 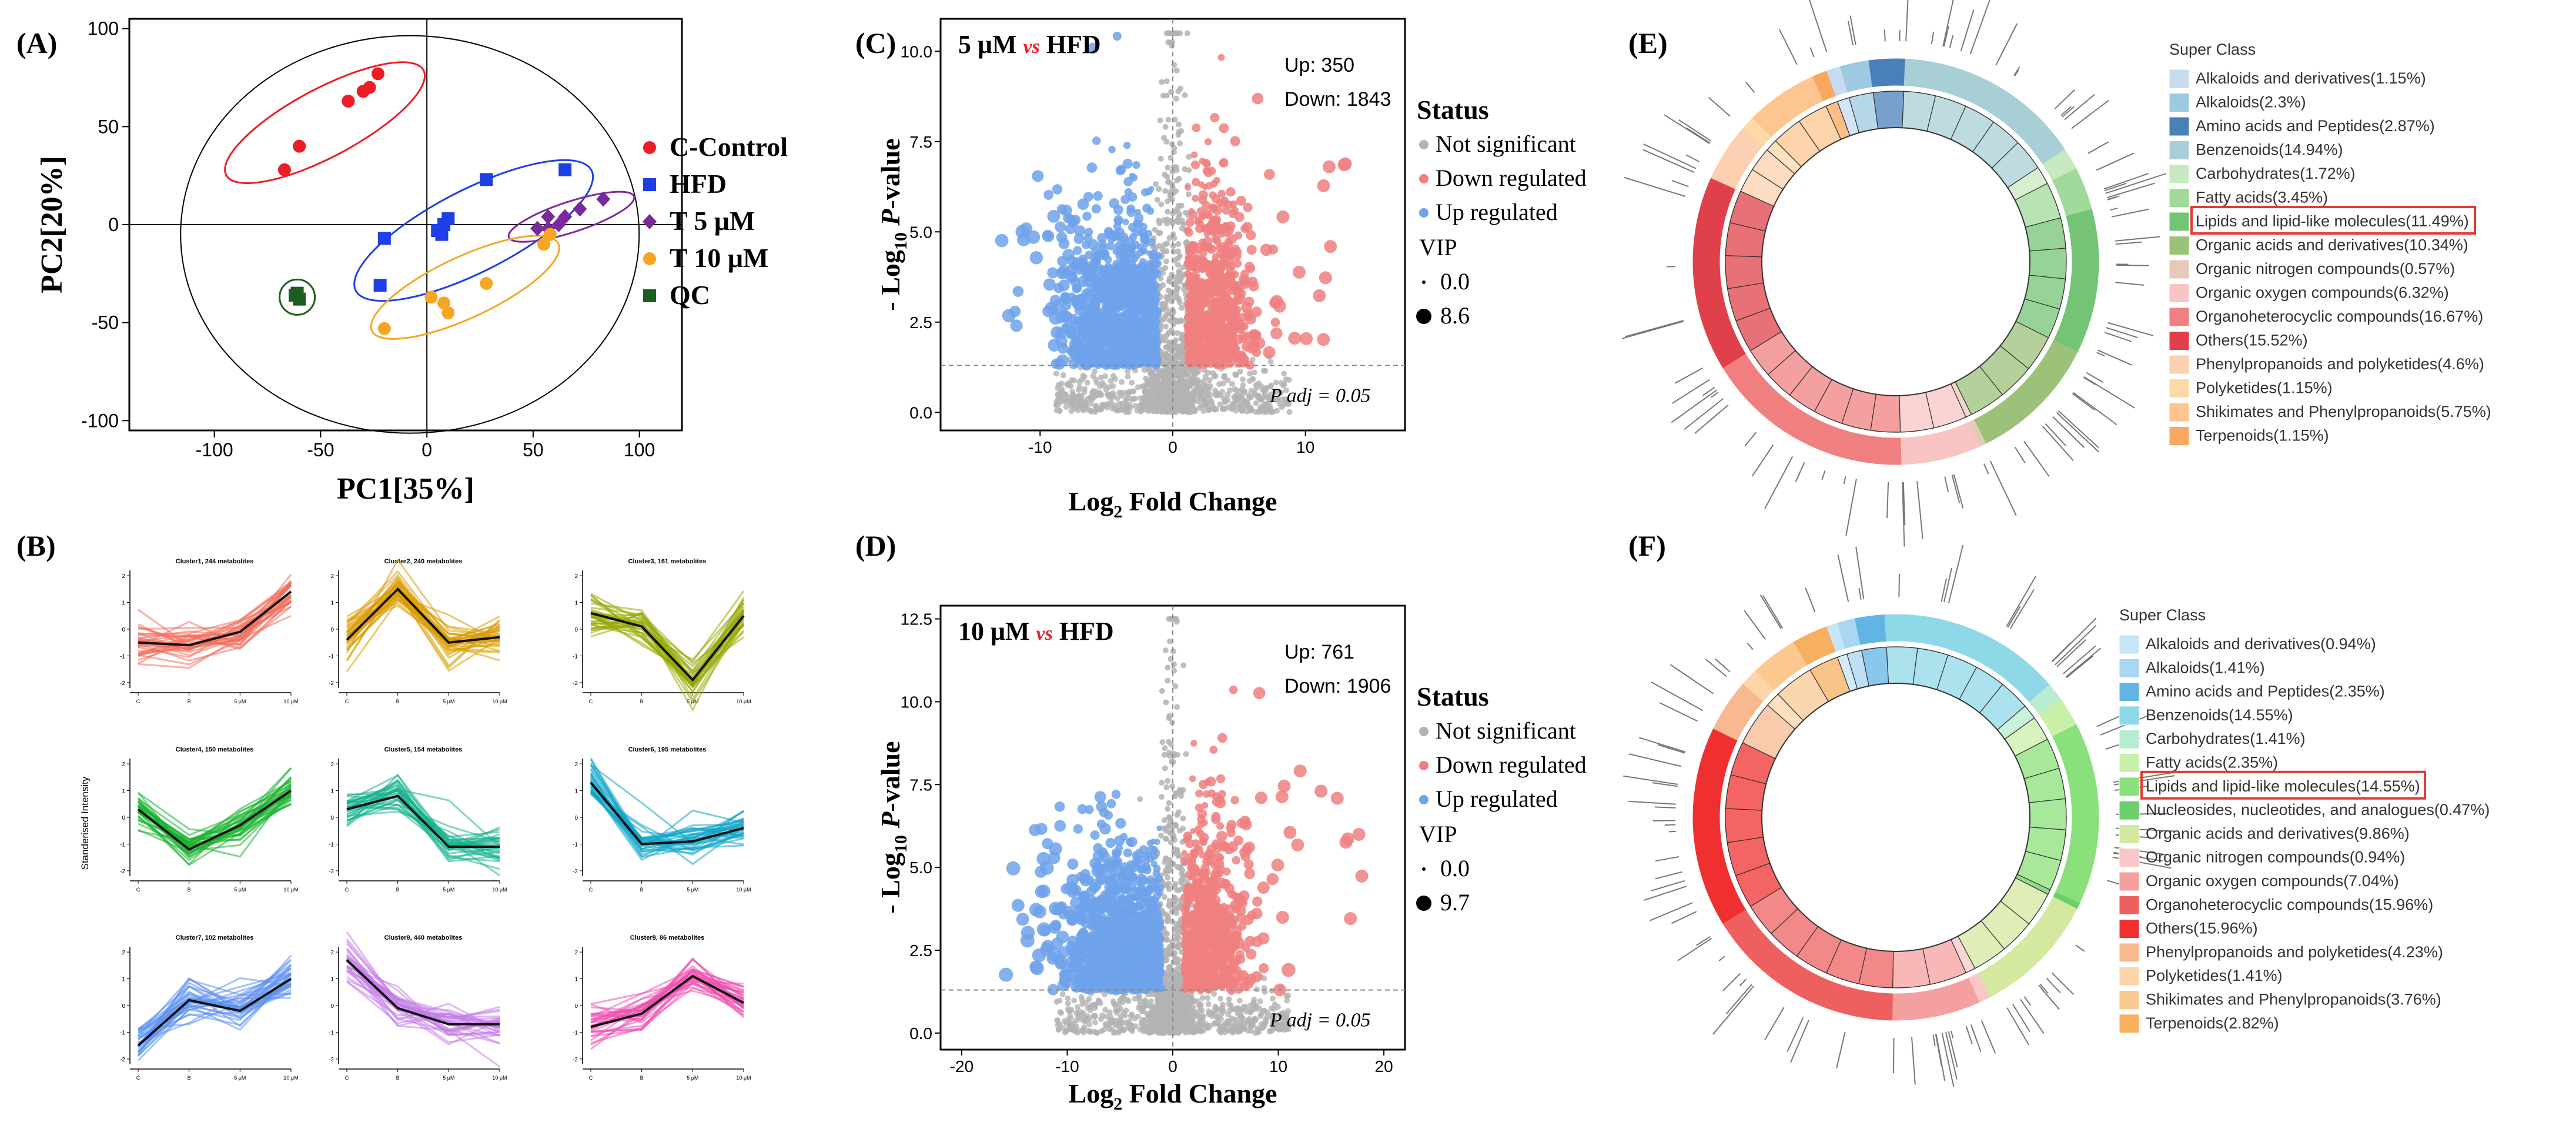 What do you see at coordinates (743, 701) in the screenshot?
I see `cluster-x-tick-label: 10 μM` at bounding box center [743, 701].